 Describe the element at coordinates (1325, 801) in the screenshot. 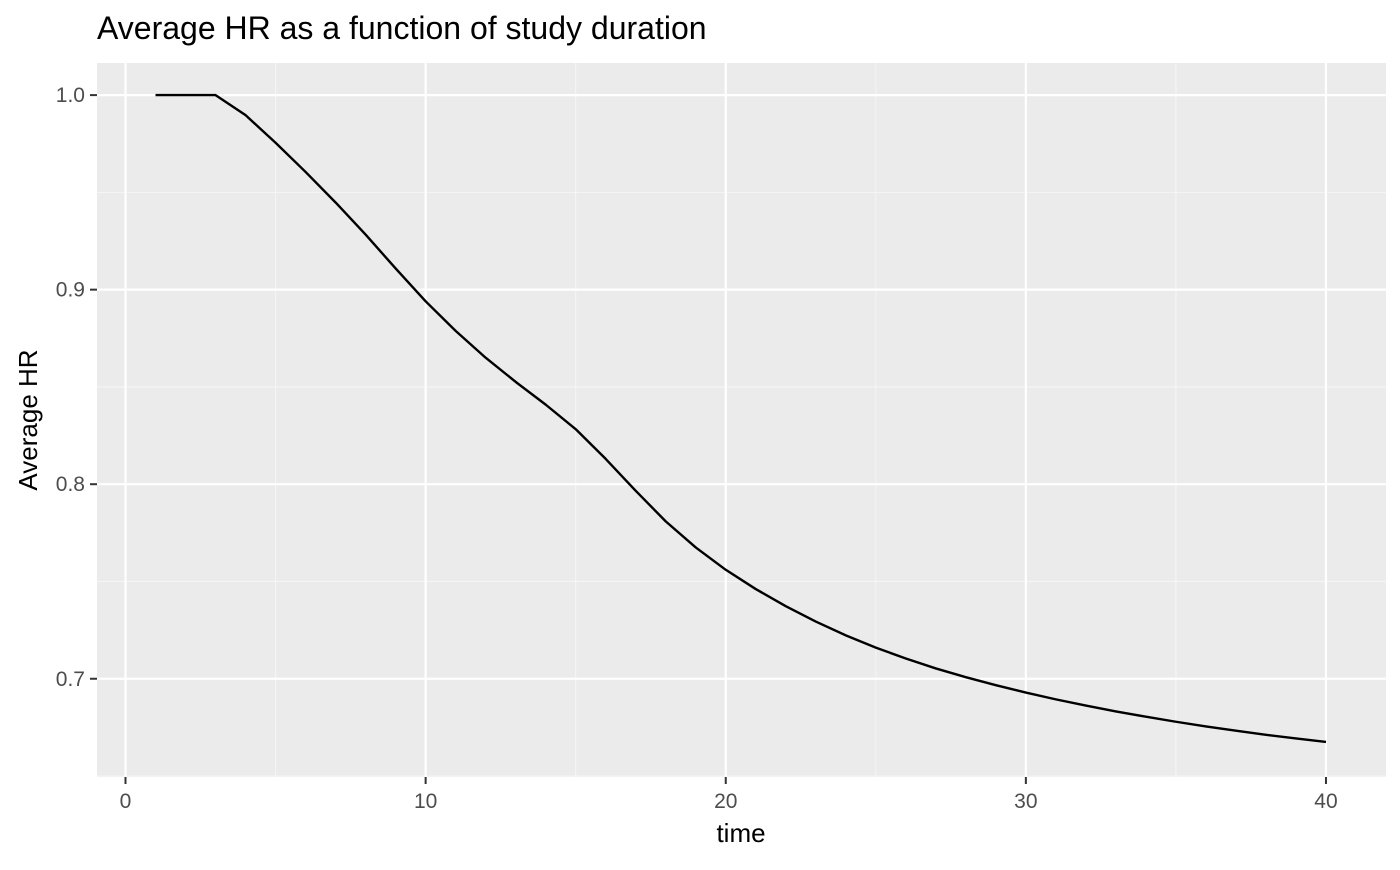

I see `x-tick-label: 40` at that location.